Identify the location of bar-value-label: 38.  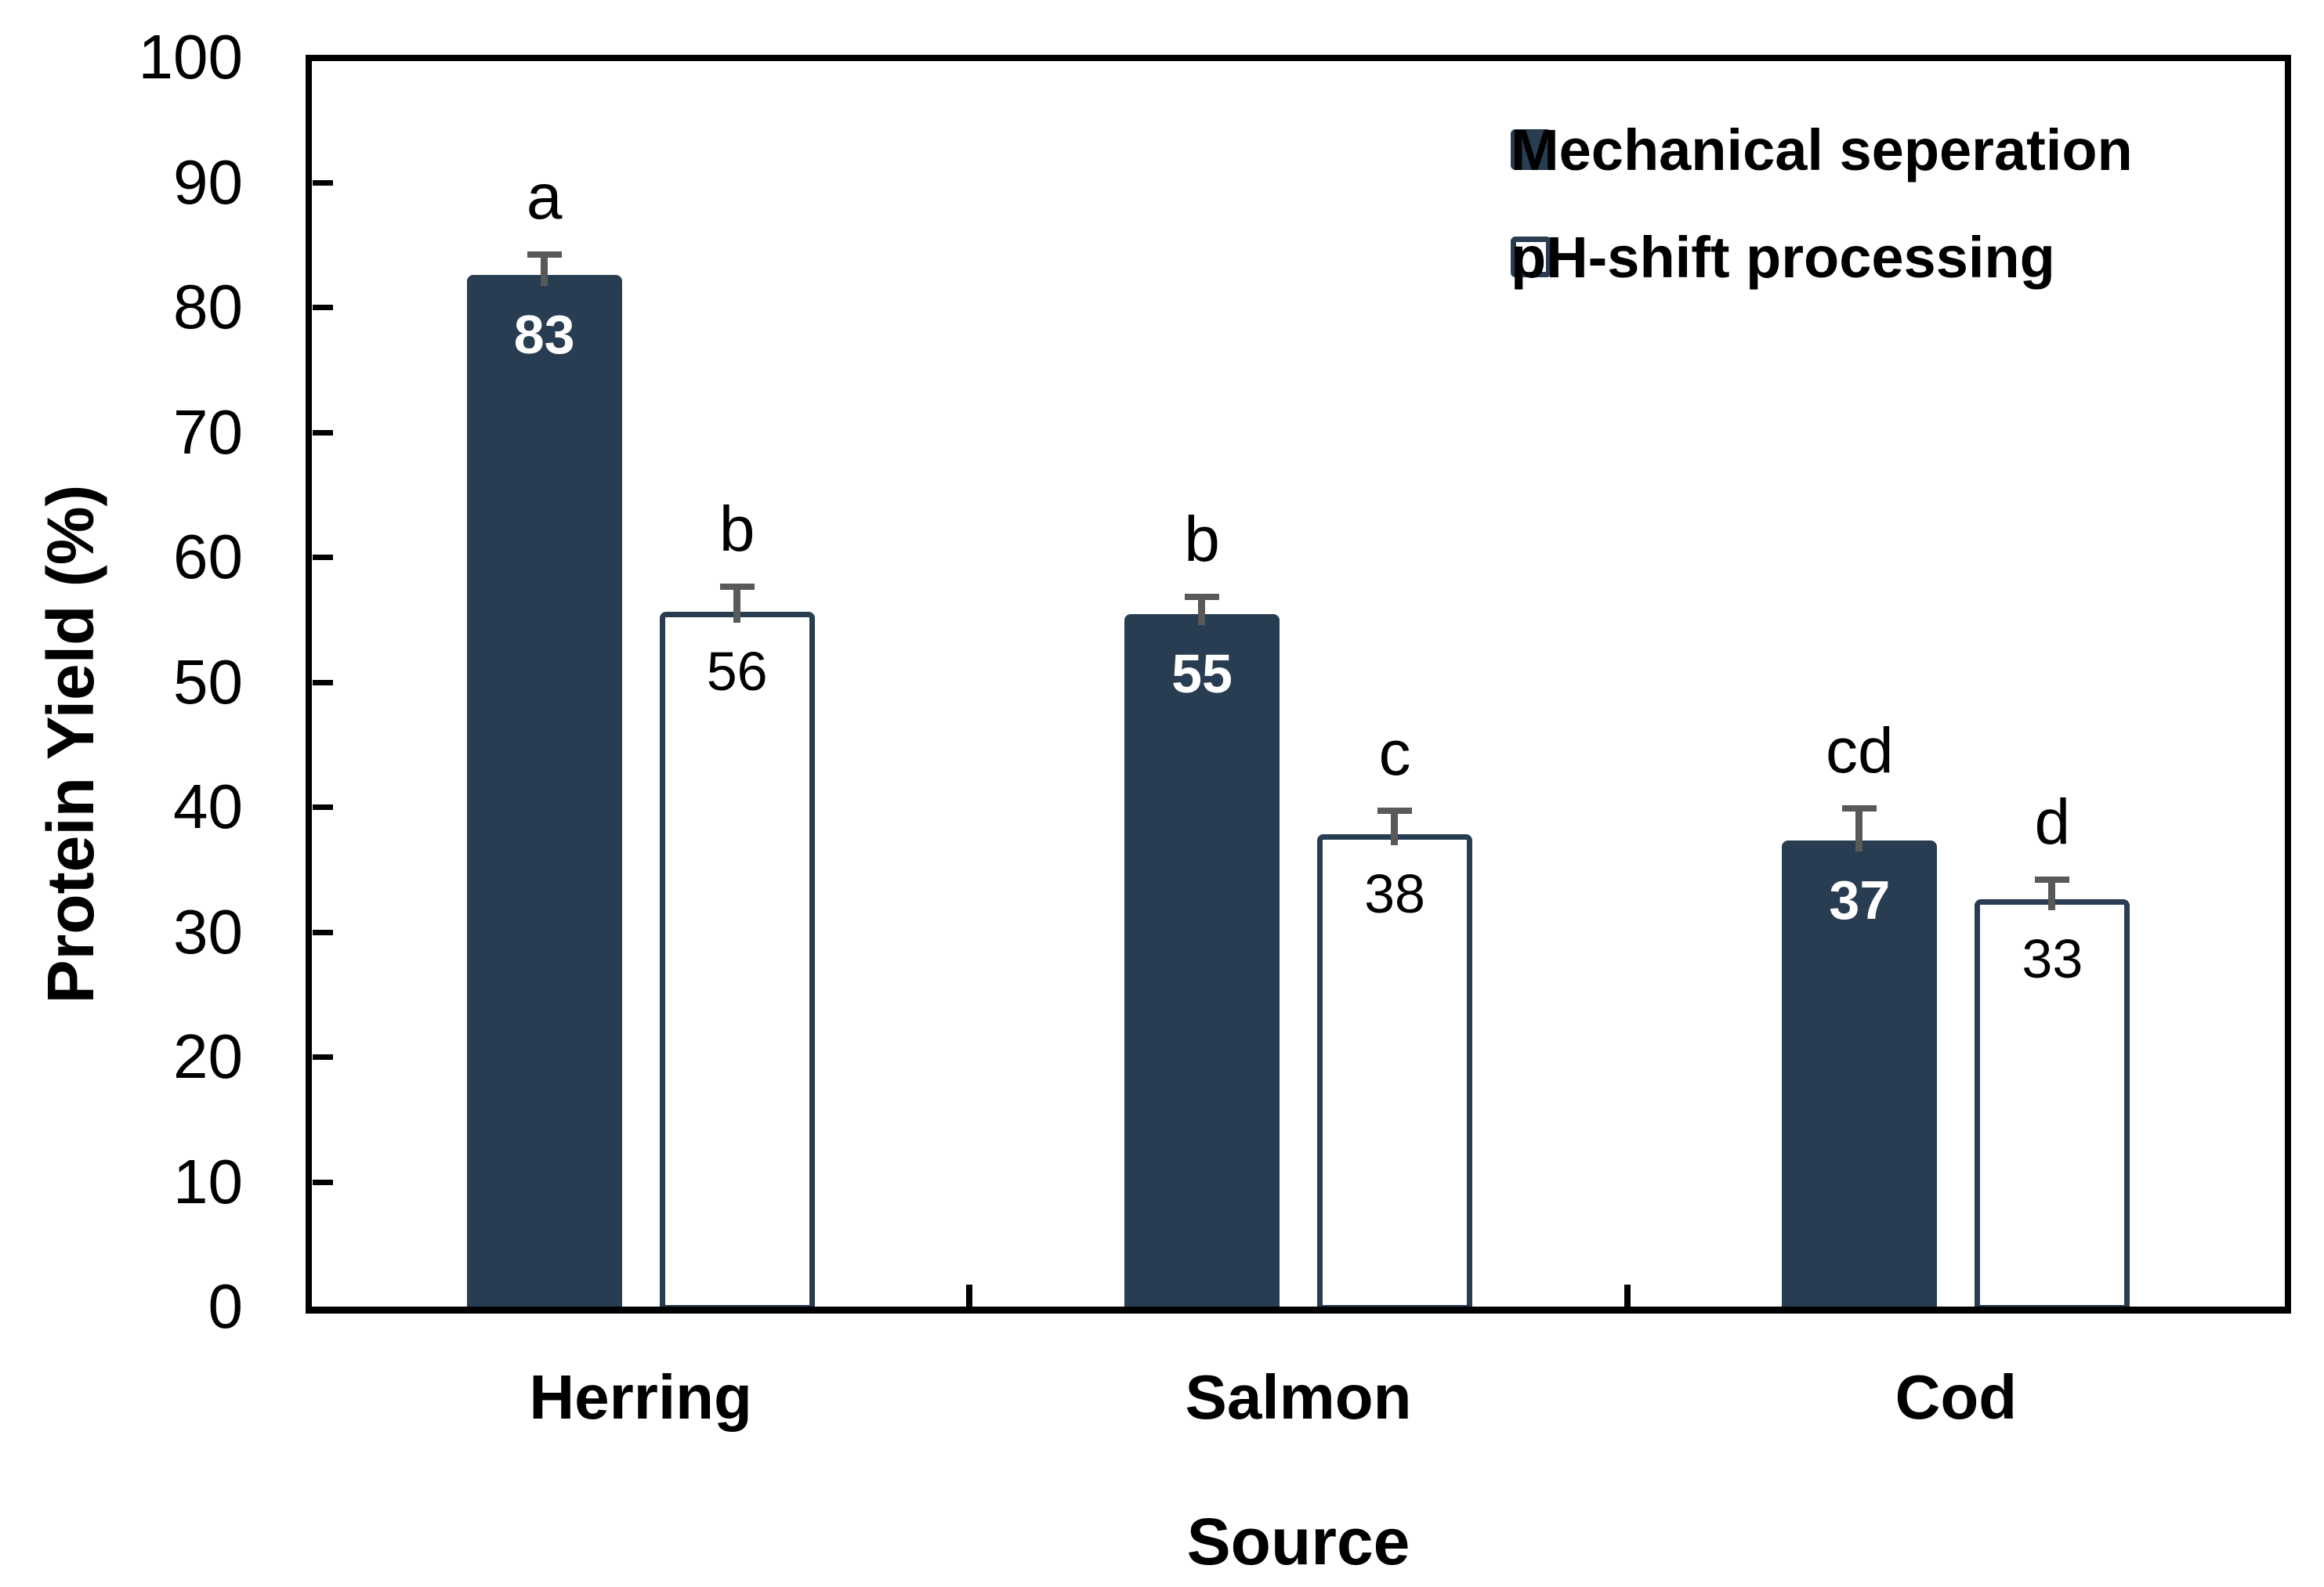
(1395, 894).